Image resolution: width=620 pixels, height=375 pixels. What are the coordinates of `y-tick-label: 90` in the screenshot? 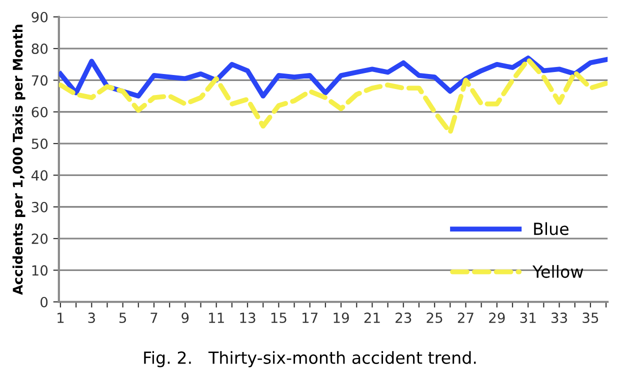 It's located at (40, 17).